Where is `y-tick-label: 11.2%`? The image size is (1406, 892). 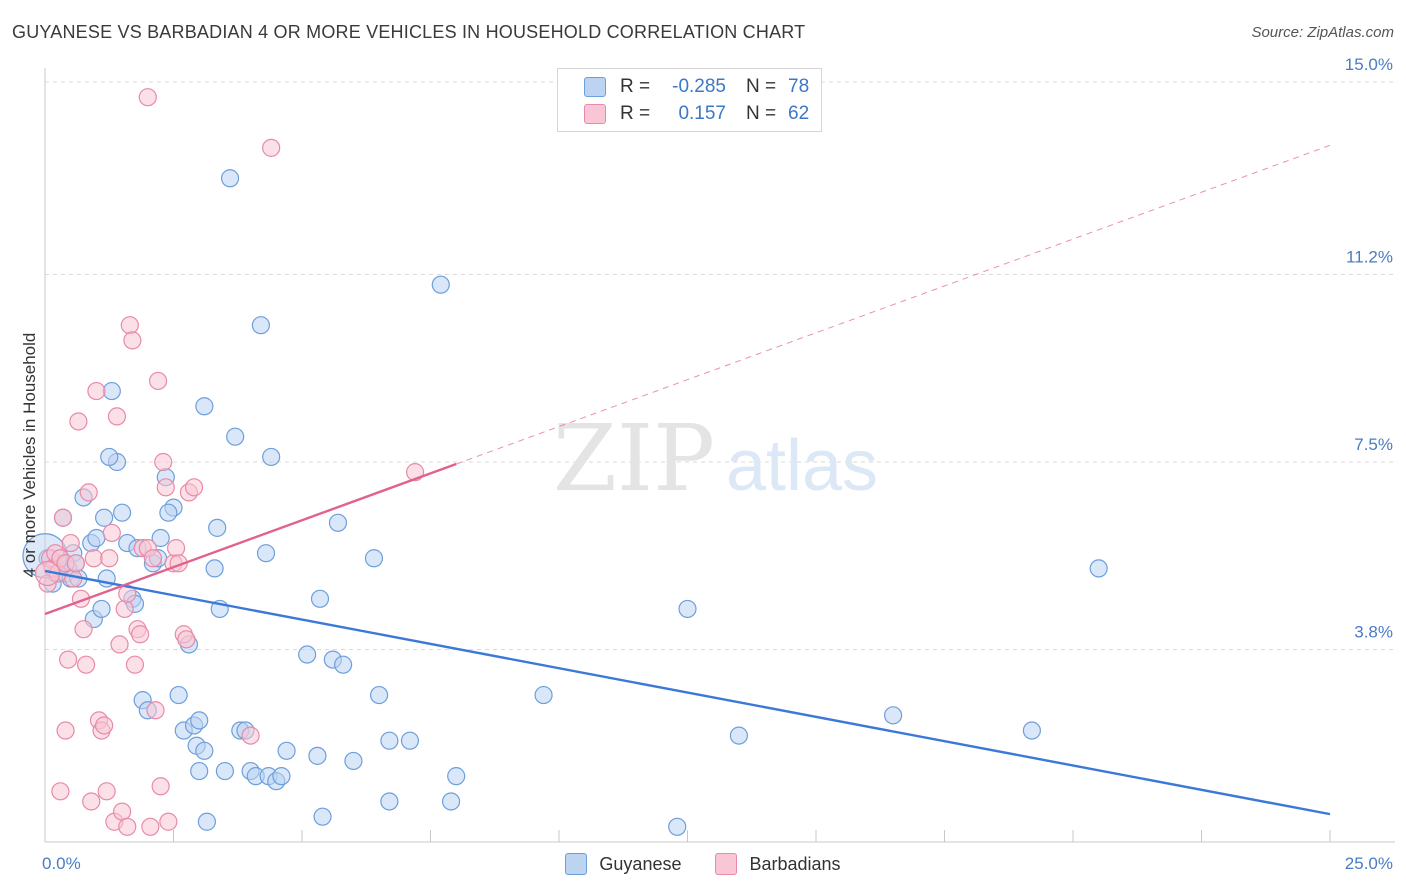
y-tick-label: 11.2% is located at coordinates (1369, 257).